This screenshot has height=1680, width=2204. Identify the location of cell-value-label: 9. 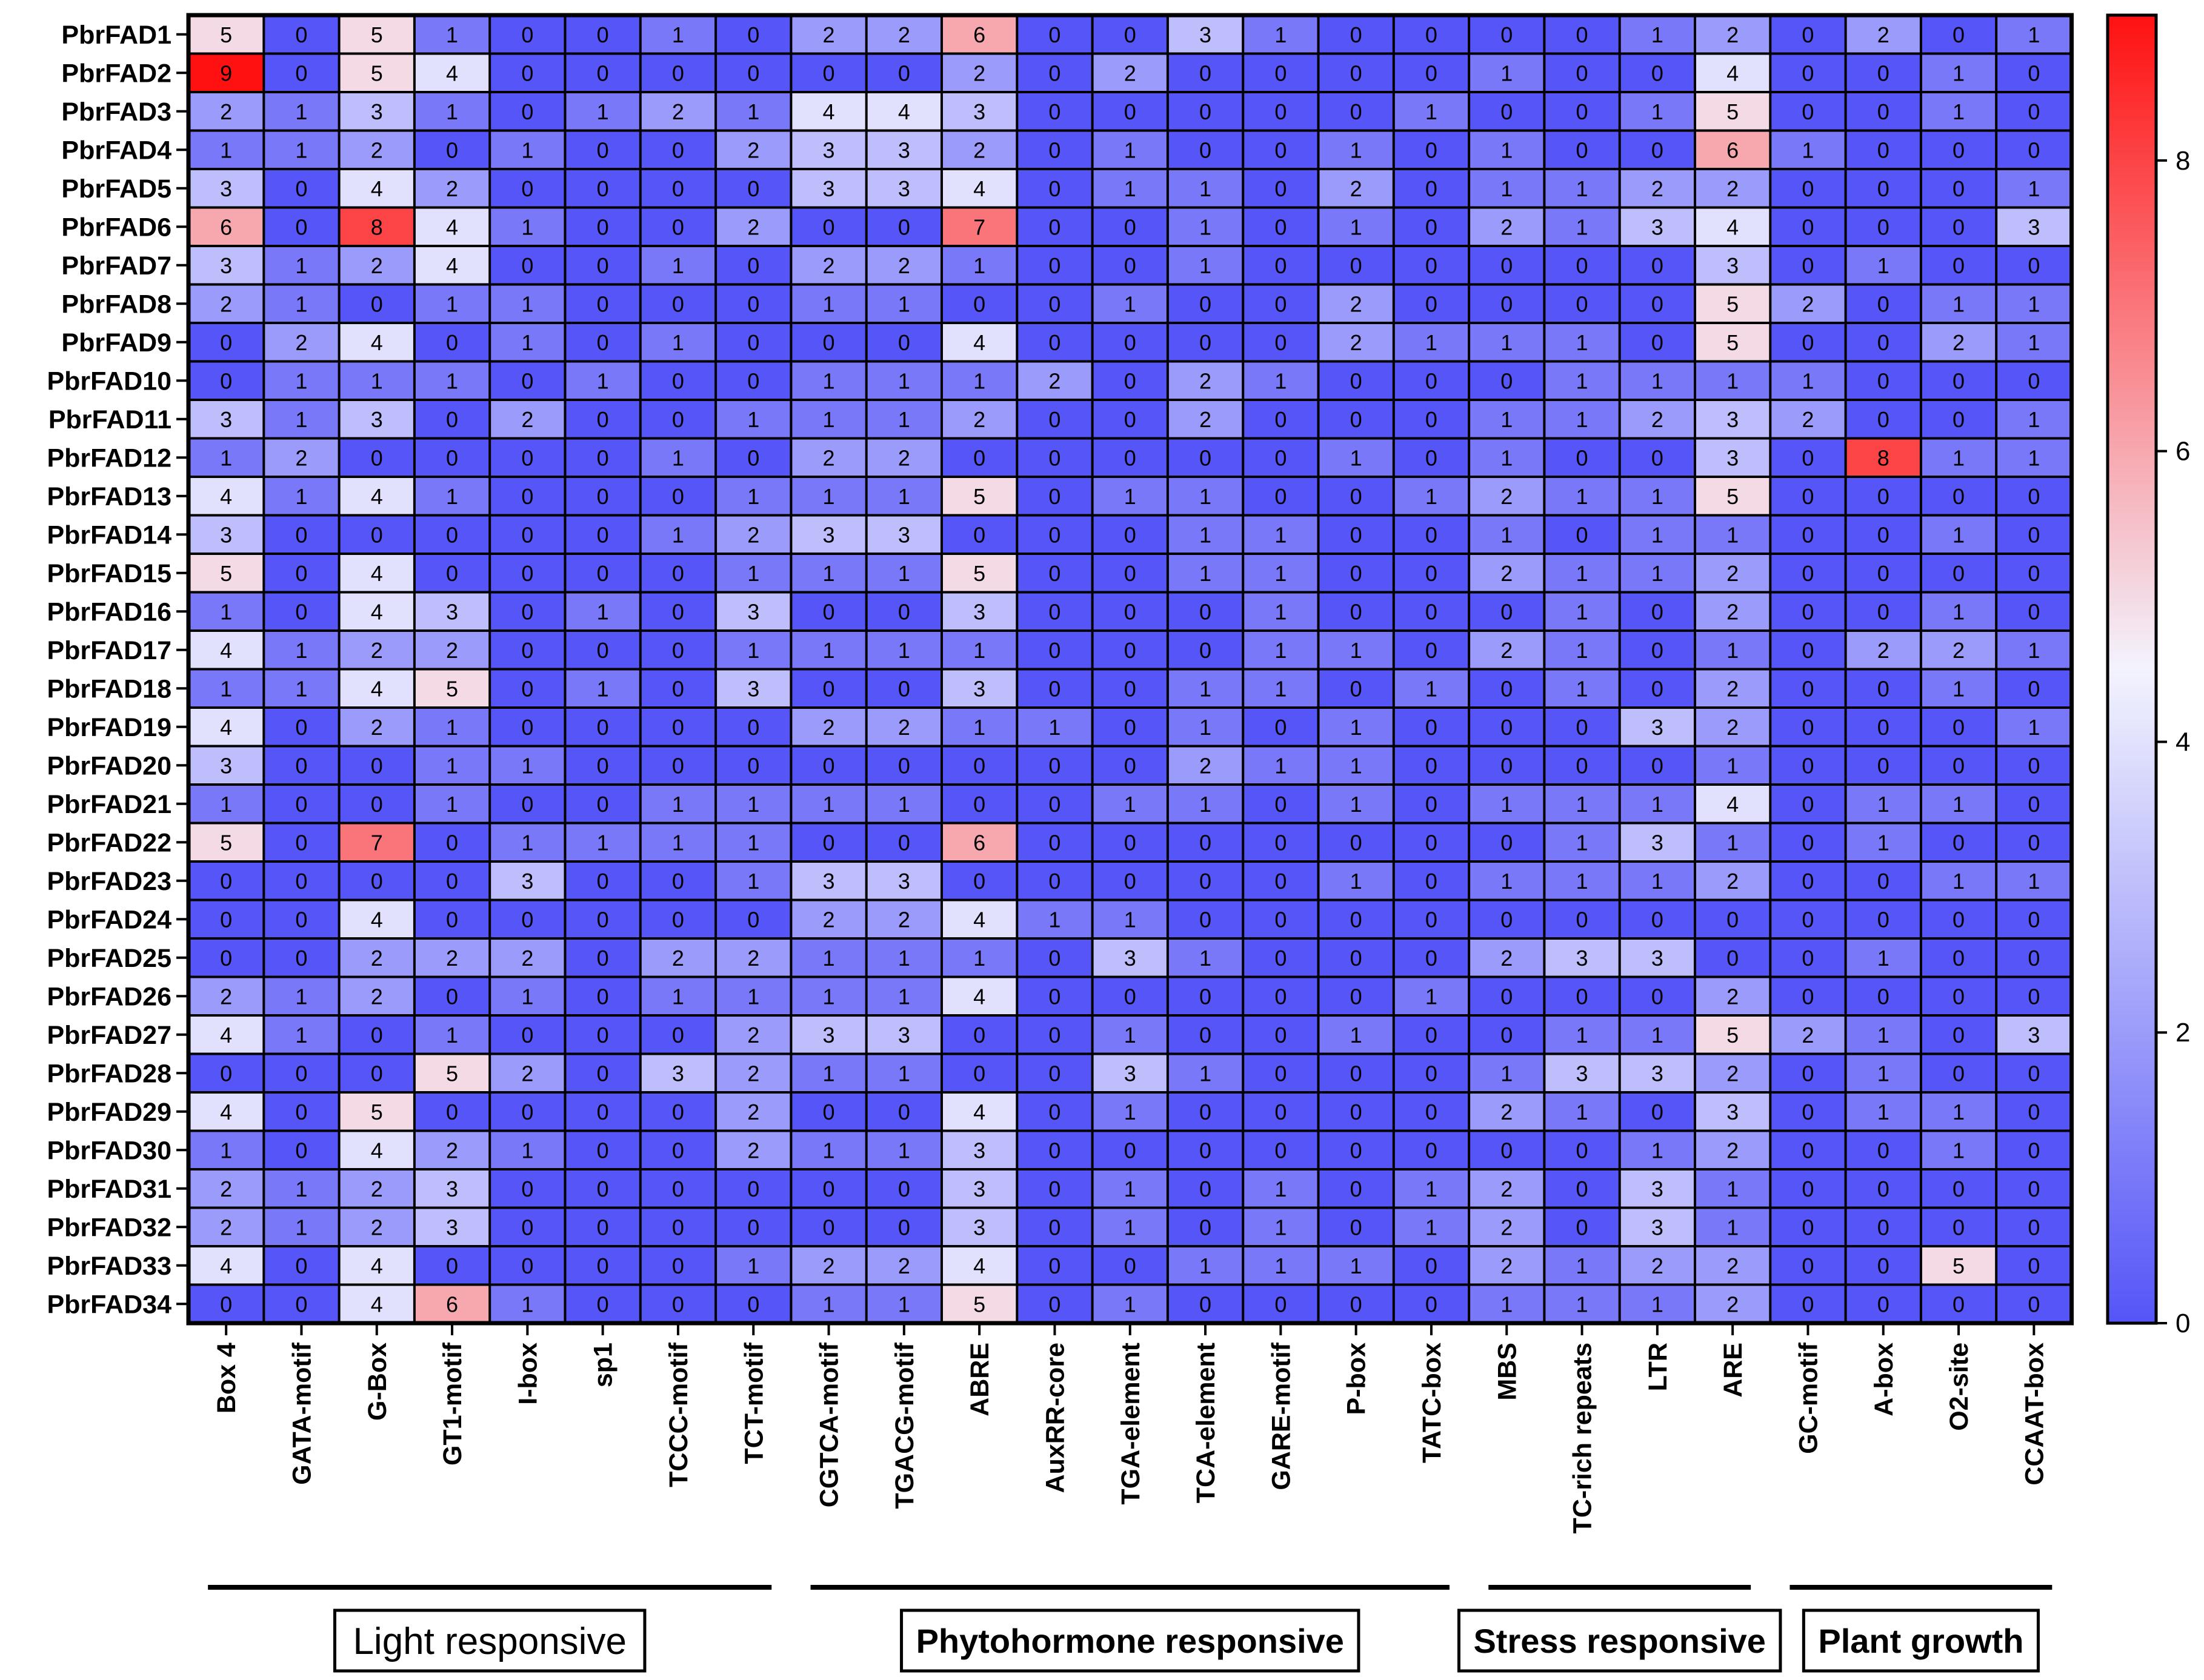
(226, 73).